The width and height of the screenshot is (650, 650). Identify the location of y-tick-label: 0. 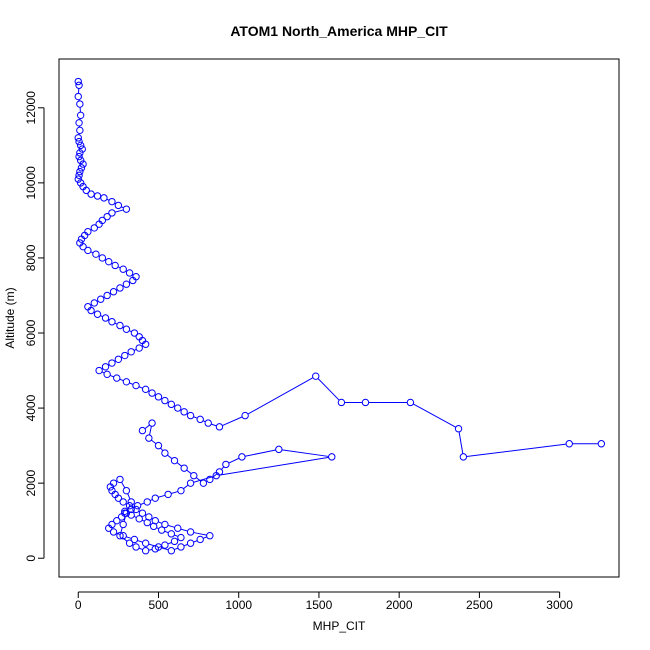
(31, 558).